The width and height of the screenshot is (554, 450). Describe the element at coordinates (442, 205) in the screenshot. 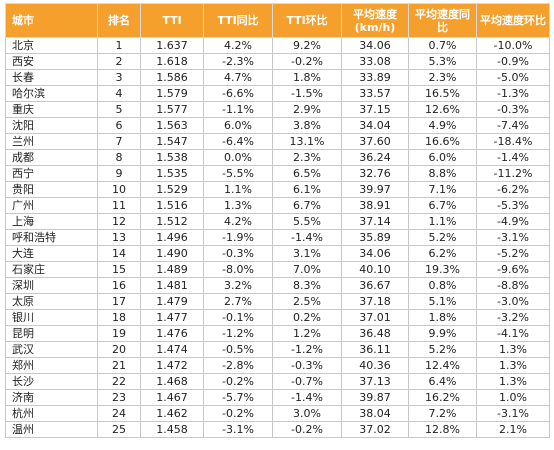

I see `data-cell: 6.7%` at that location.